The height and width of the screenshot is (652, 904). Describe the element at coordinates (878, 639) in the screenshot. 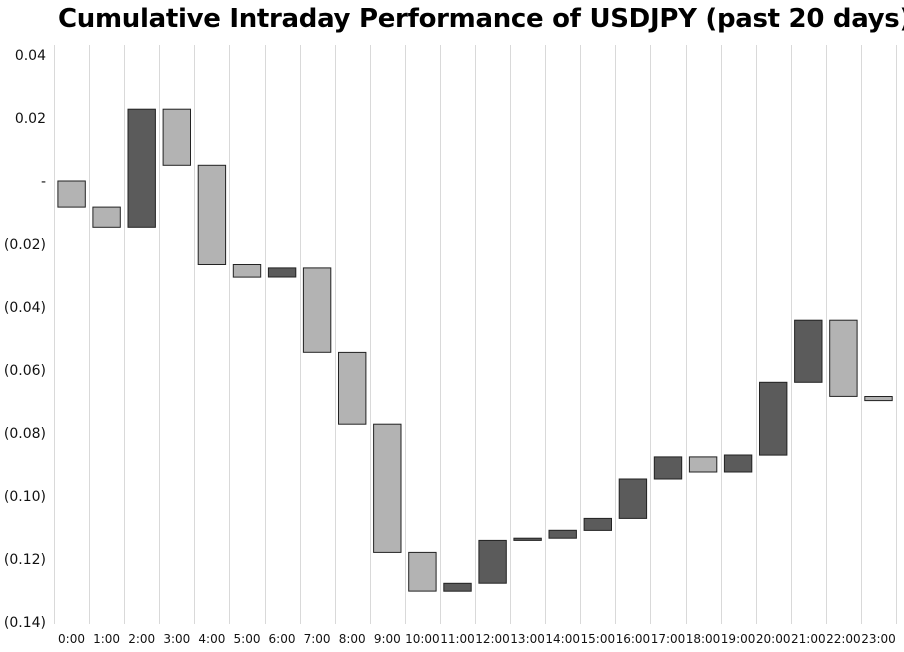

I see `x-tick-label: 23:00` at that location.